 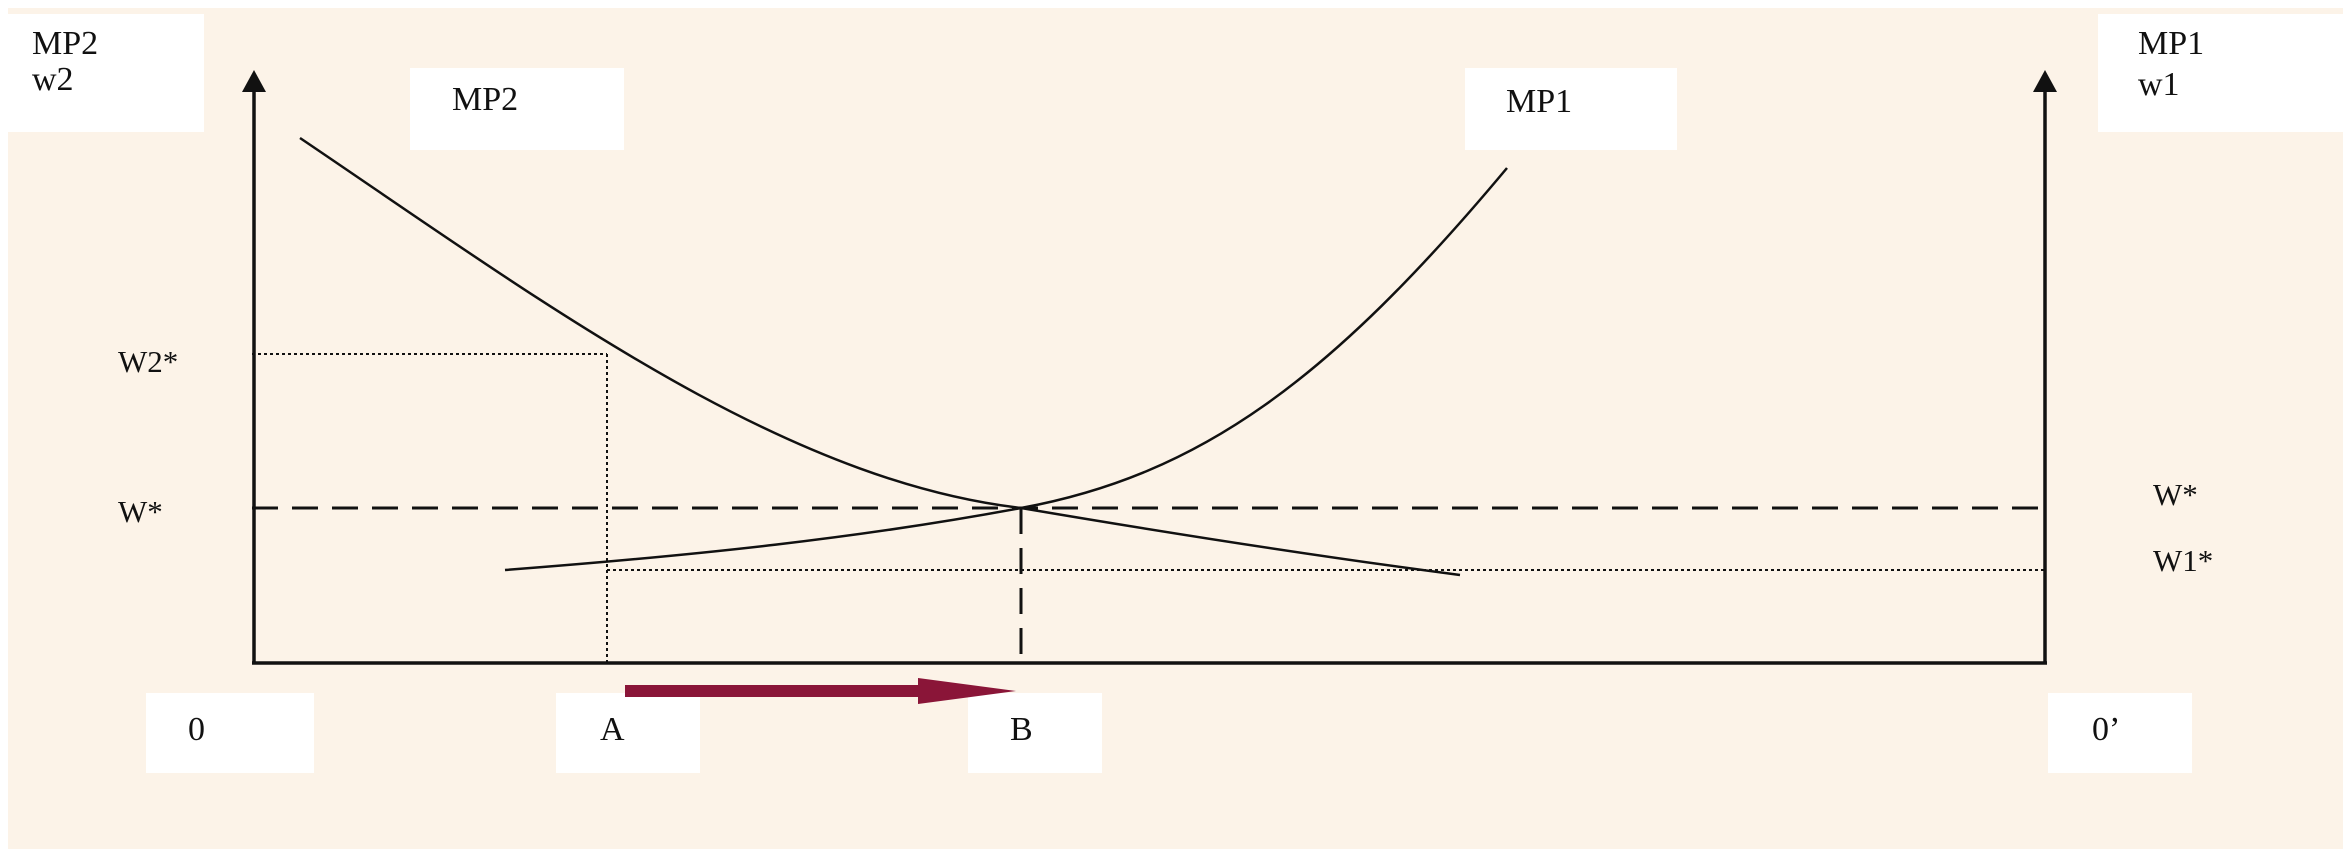 I want to click on w-star-right-label: W*, so click(x=2175, y=494).